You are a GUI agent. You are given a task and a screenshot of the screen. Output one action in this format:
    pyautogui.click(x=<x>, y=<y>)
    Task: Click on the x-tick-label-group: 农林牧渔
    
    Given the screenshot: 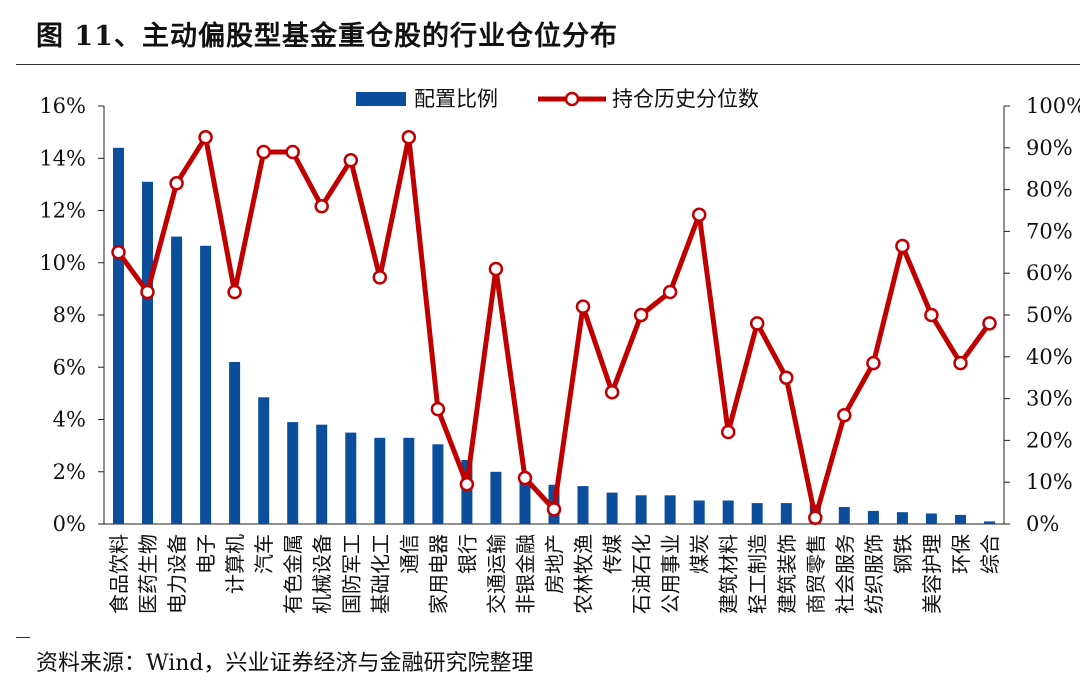 What is the action you would take?
    pyautogui.click(x=584, y=574)
    